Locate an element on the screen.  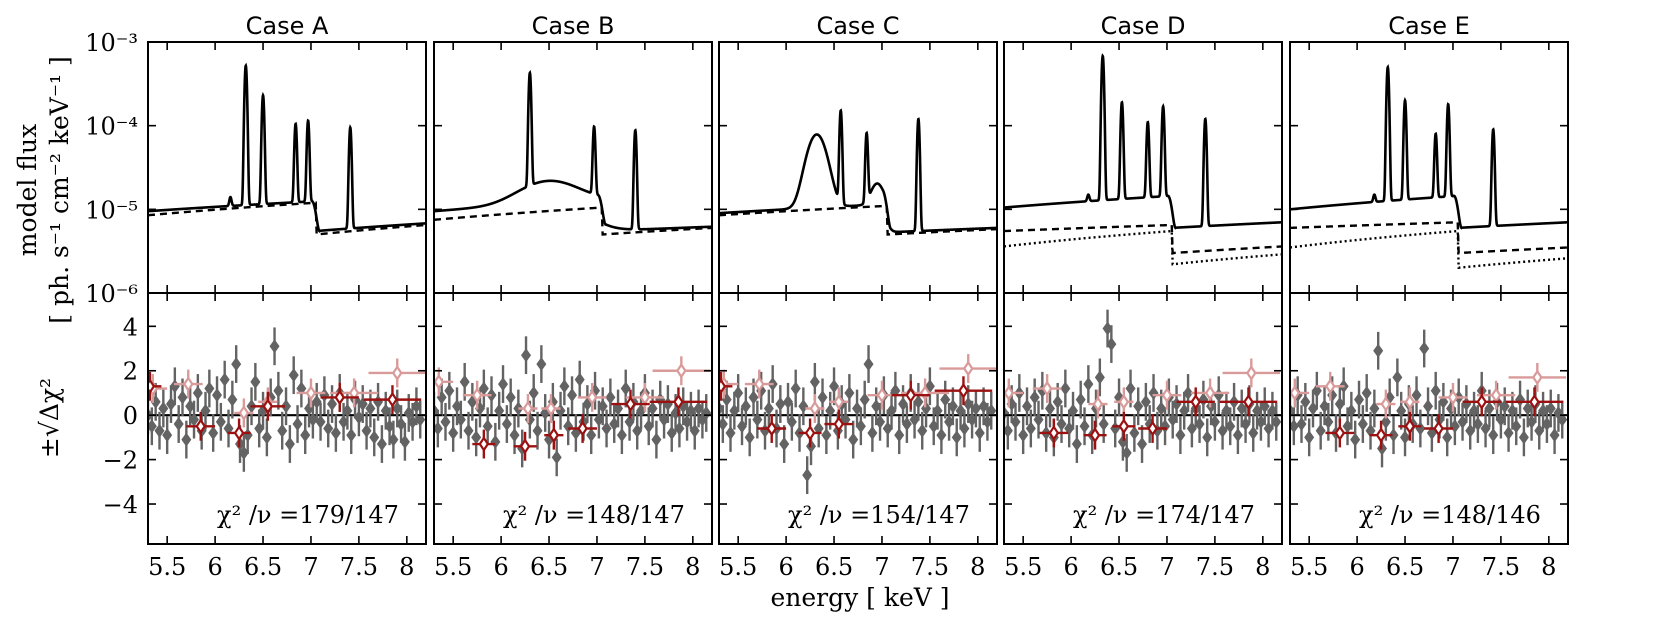
panel-title: Case B is located at coordinates (573, 26).